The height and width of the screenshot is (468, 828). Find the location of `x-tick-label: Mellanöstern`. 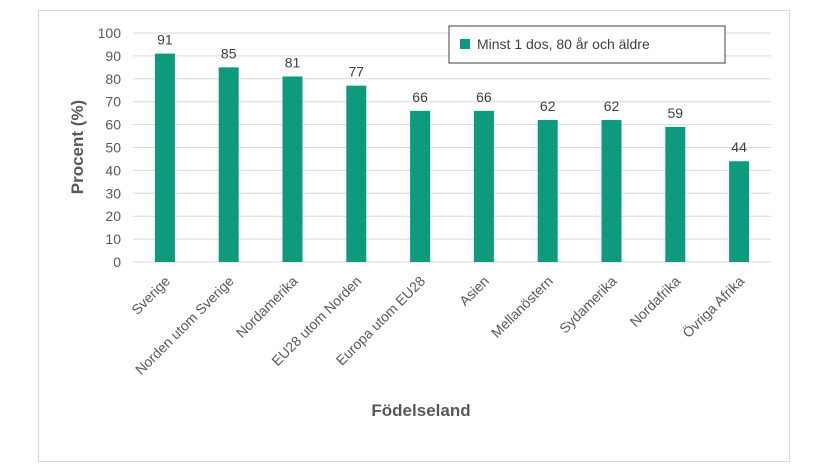

x-tick-label: Mellanöstern is located at coordinates (522, 307).